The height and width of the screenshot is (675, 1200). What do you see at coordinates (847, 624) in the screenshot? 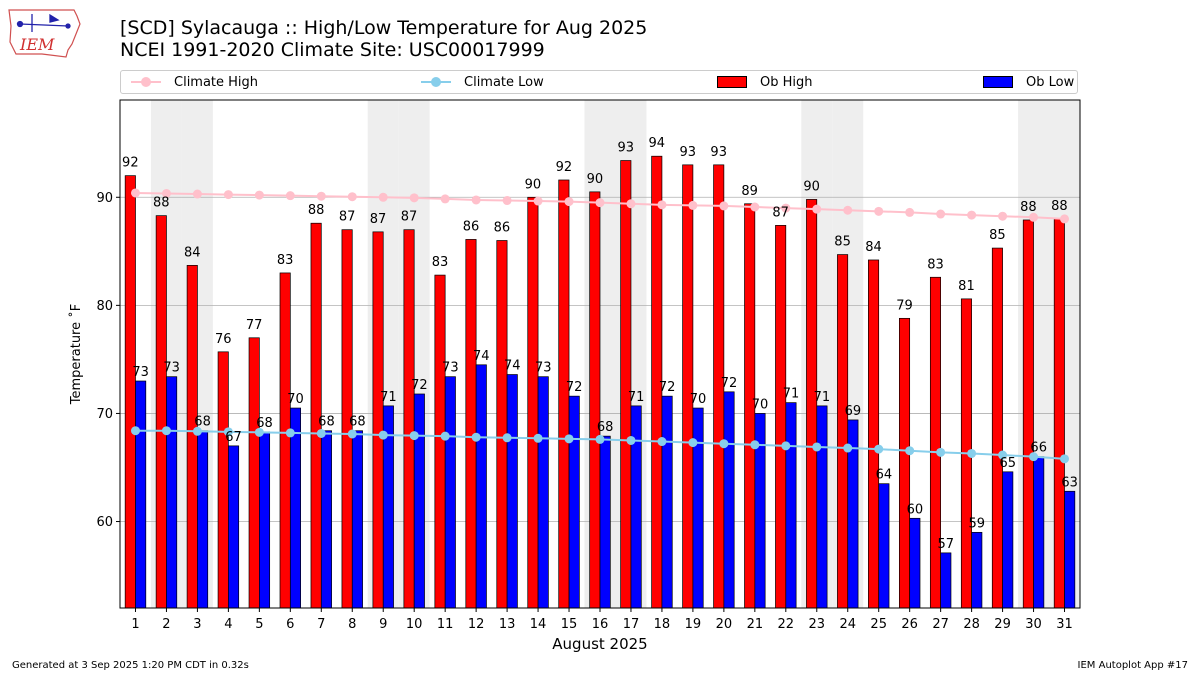
I see `x-tick-label: 24` at bounding box center [847, 624].